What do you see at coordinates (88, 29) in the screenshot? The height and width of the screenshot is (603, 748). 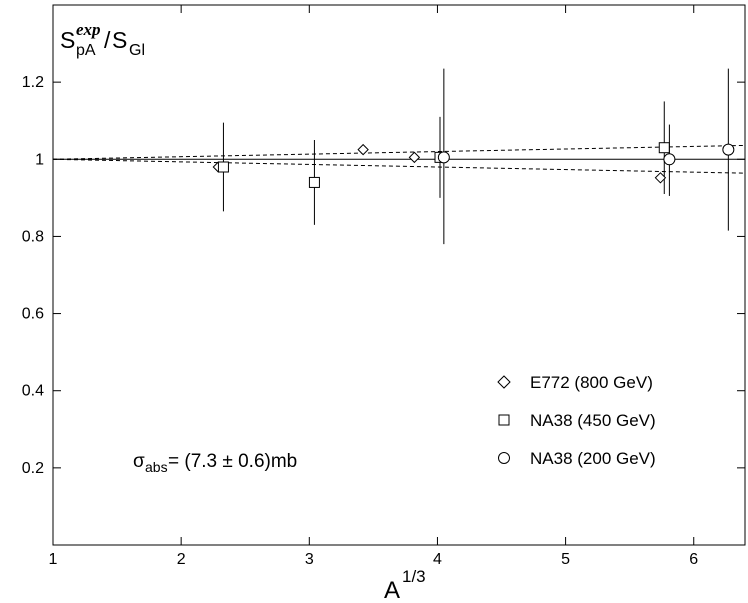 I see `ylabel-sup1: exp` at bounding box center [88, 29].